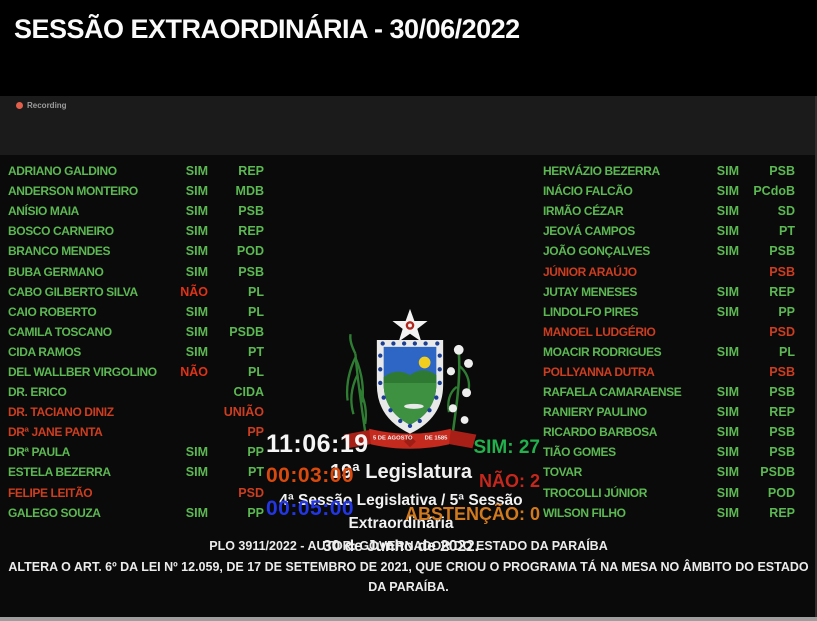 The height and width of the screenshot is (621, 817). I want to click on paraiba-coat-of-arms: 5 DE AGOSTO DE 1585, so click(410, 378).